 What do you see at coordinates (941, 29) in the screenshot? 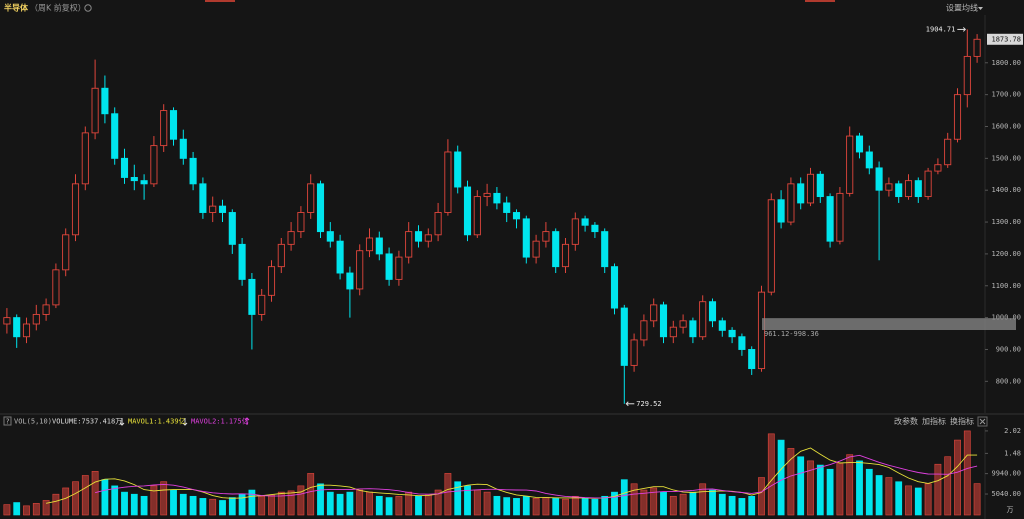
I see `max-label: 1904.71` at bounding box center [941, 29].